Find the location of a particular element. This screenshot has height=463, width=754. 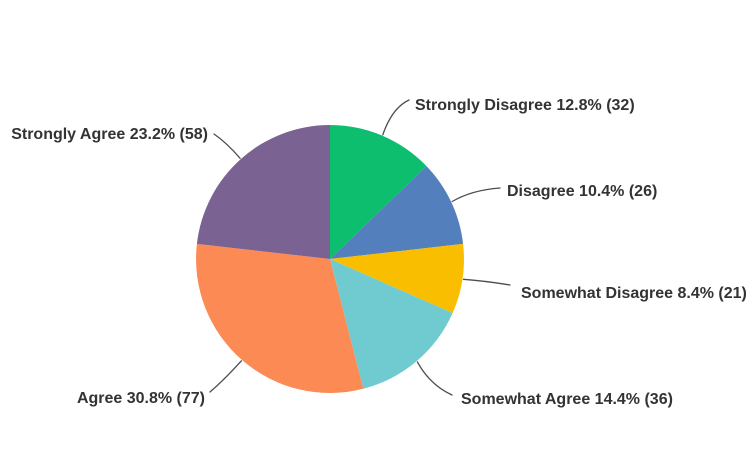

pie-slice-somewhat-disagree is located at coordinates (397, 278).